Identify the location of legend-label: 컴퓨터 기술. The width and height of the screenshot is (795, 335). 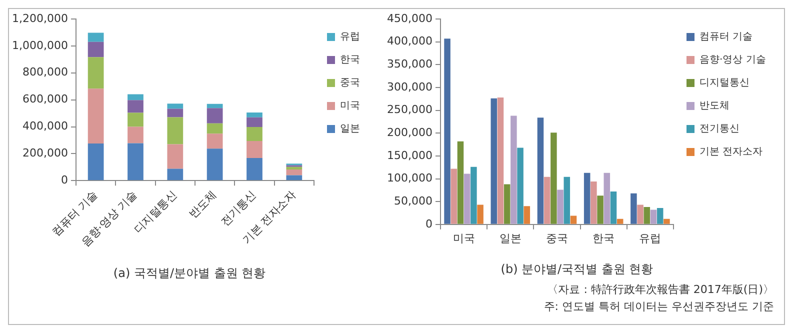
(726, 37).